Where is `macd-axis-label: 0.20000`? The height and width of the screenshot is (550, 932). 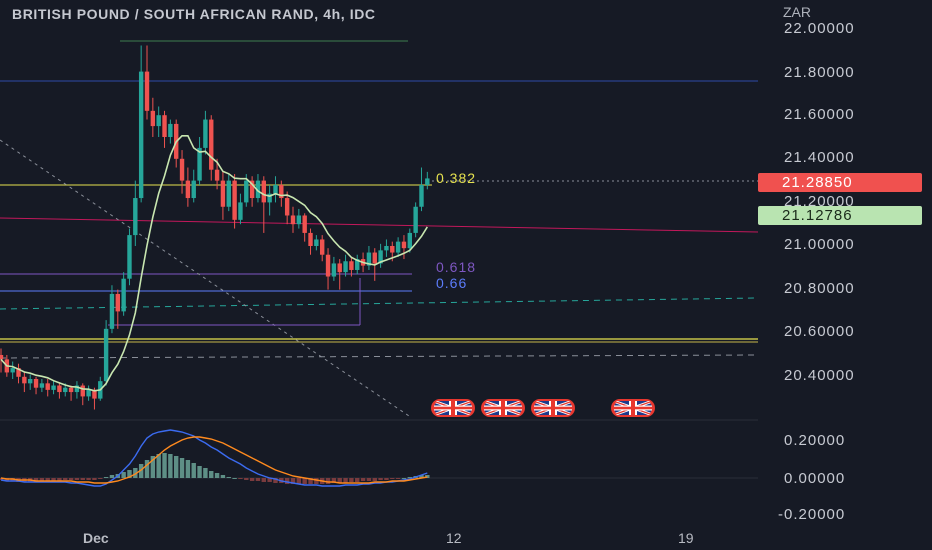 macd-axis-label: 0.20000 is located at coordinates (815, 440).